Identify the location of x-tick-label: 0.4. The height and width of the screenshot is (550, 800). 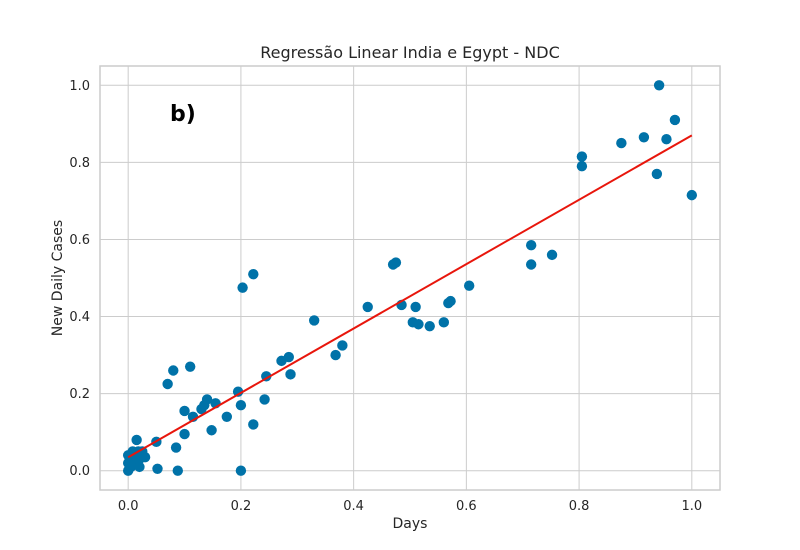
(353, 506).